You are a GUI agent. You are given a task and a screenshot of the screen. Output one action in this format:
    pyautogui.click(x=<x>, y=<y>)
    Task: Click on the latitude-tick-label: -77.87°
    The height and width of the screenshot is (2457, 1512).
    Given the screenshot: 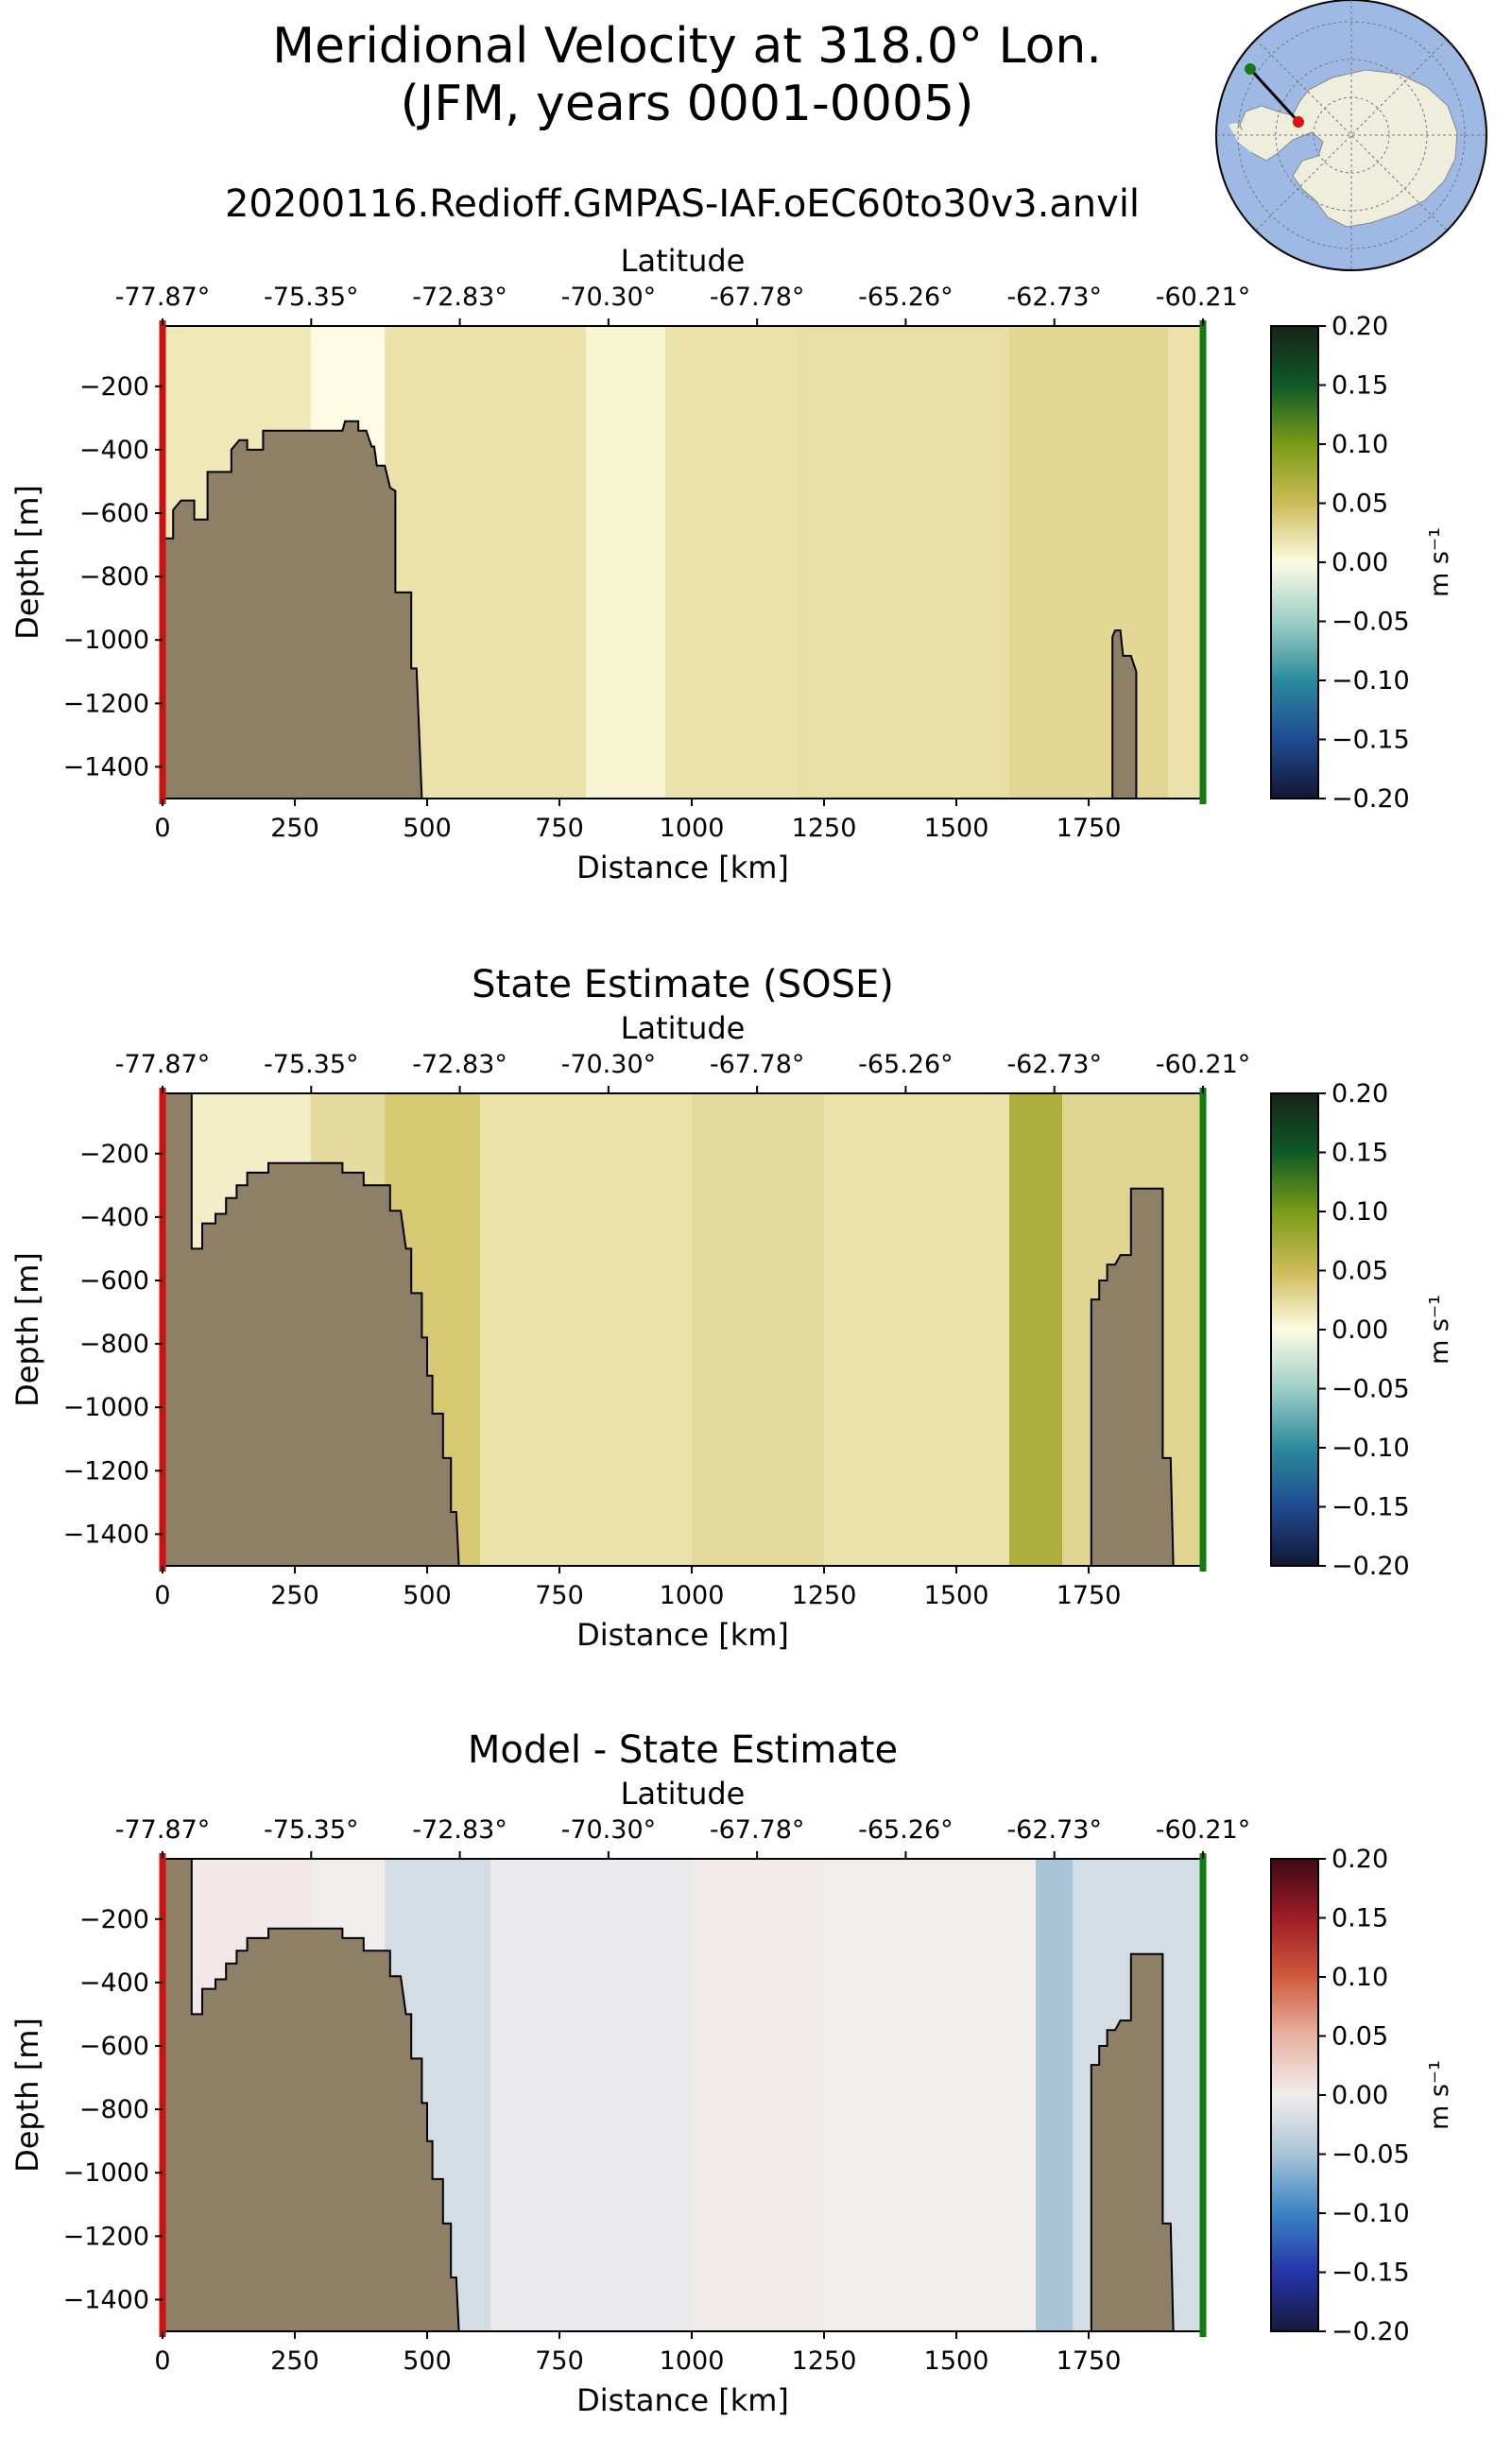 What is the action you would take?
    pyautogui.click(x=163, y=1064)
    